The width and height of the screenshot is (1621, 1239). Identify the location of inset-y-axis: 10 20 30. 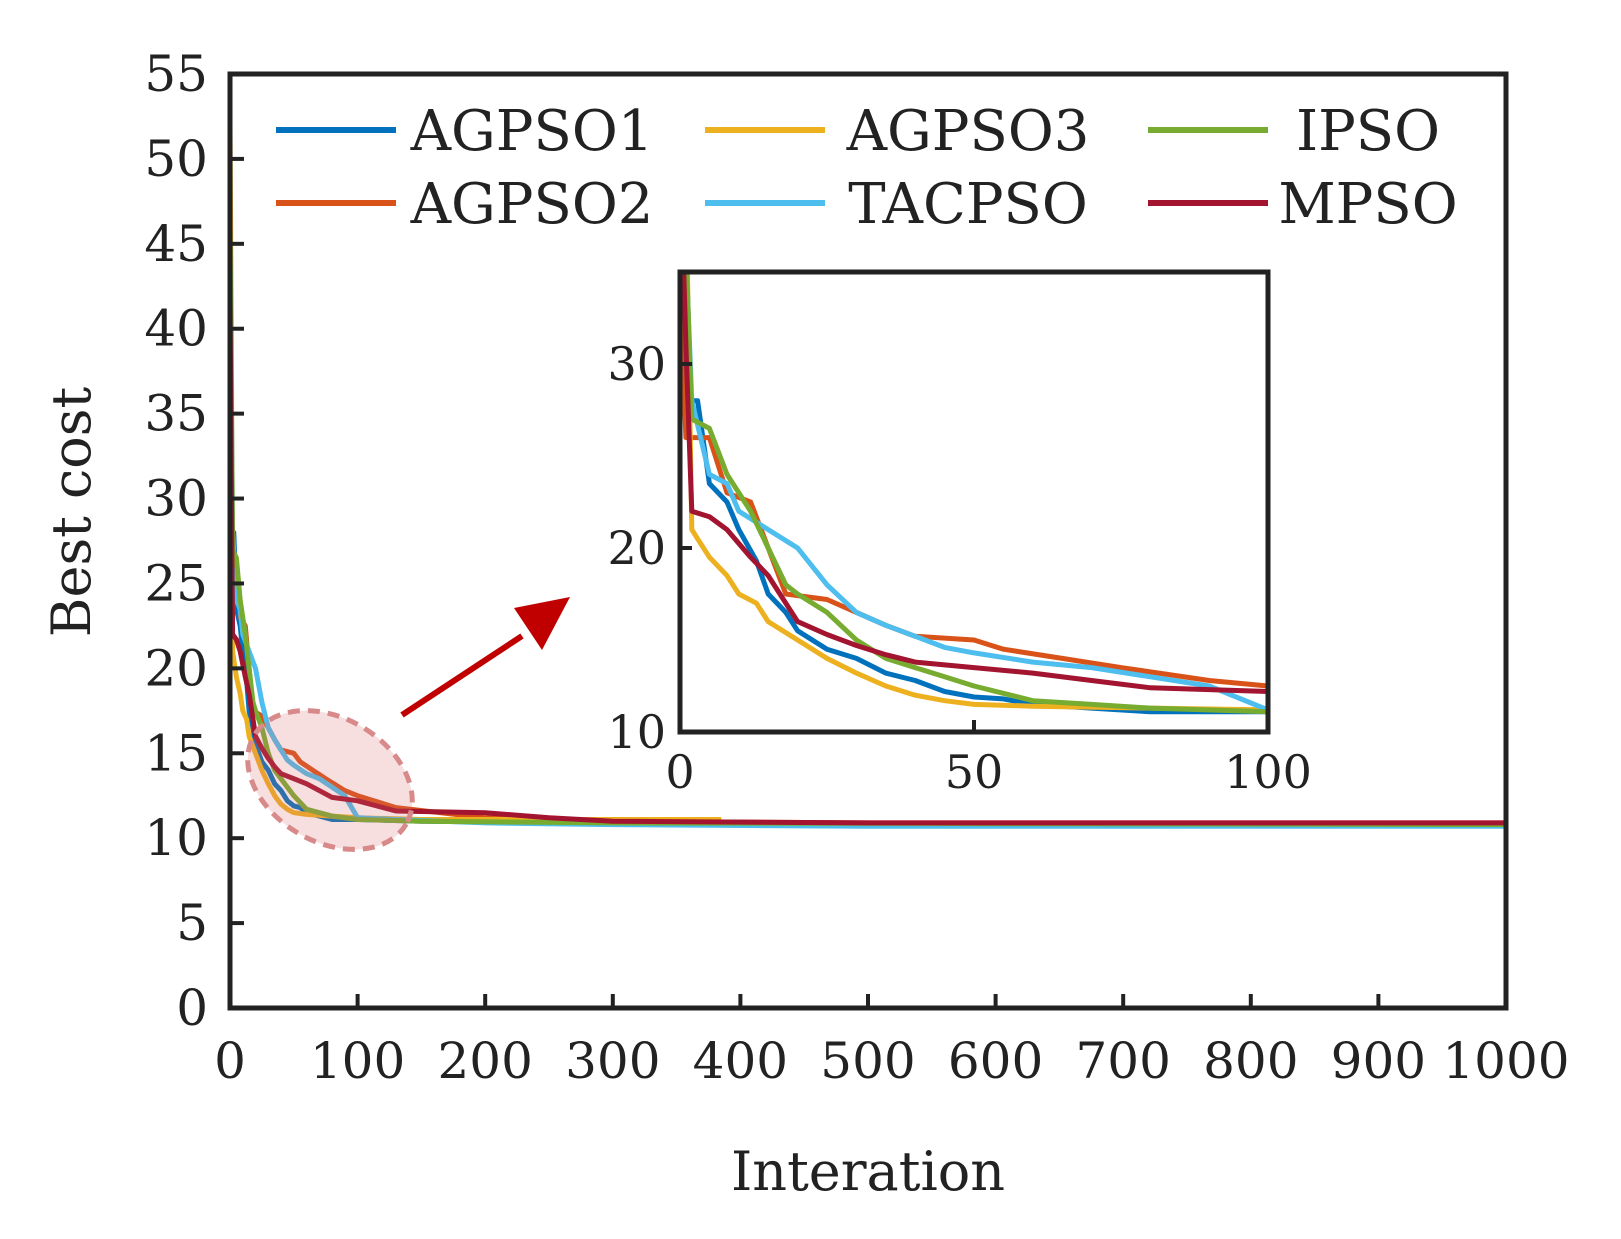
(649, 548).